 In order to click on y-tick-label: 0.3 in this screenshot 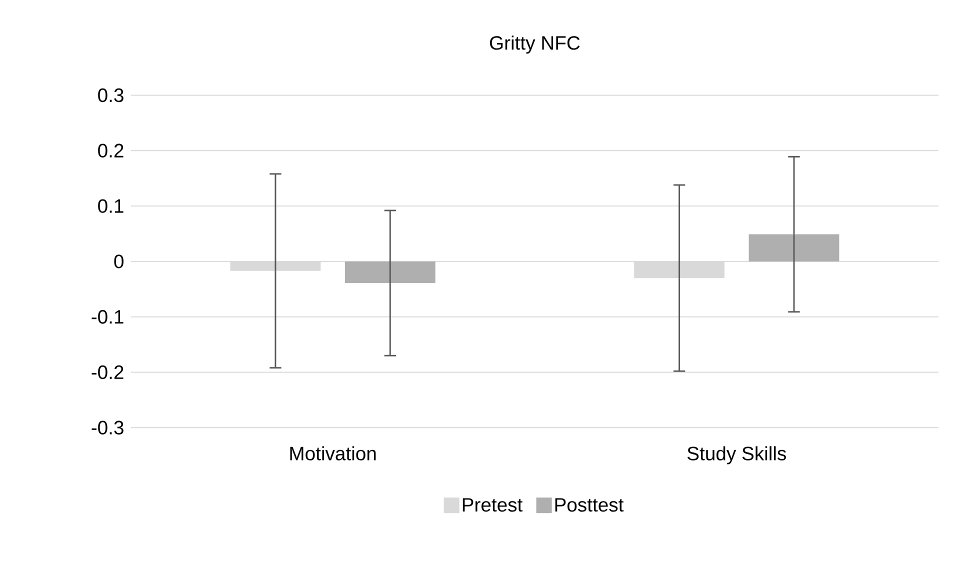, I will do `click(111, 95)`.